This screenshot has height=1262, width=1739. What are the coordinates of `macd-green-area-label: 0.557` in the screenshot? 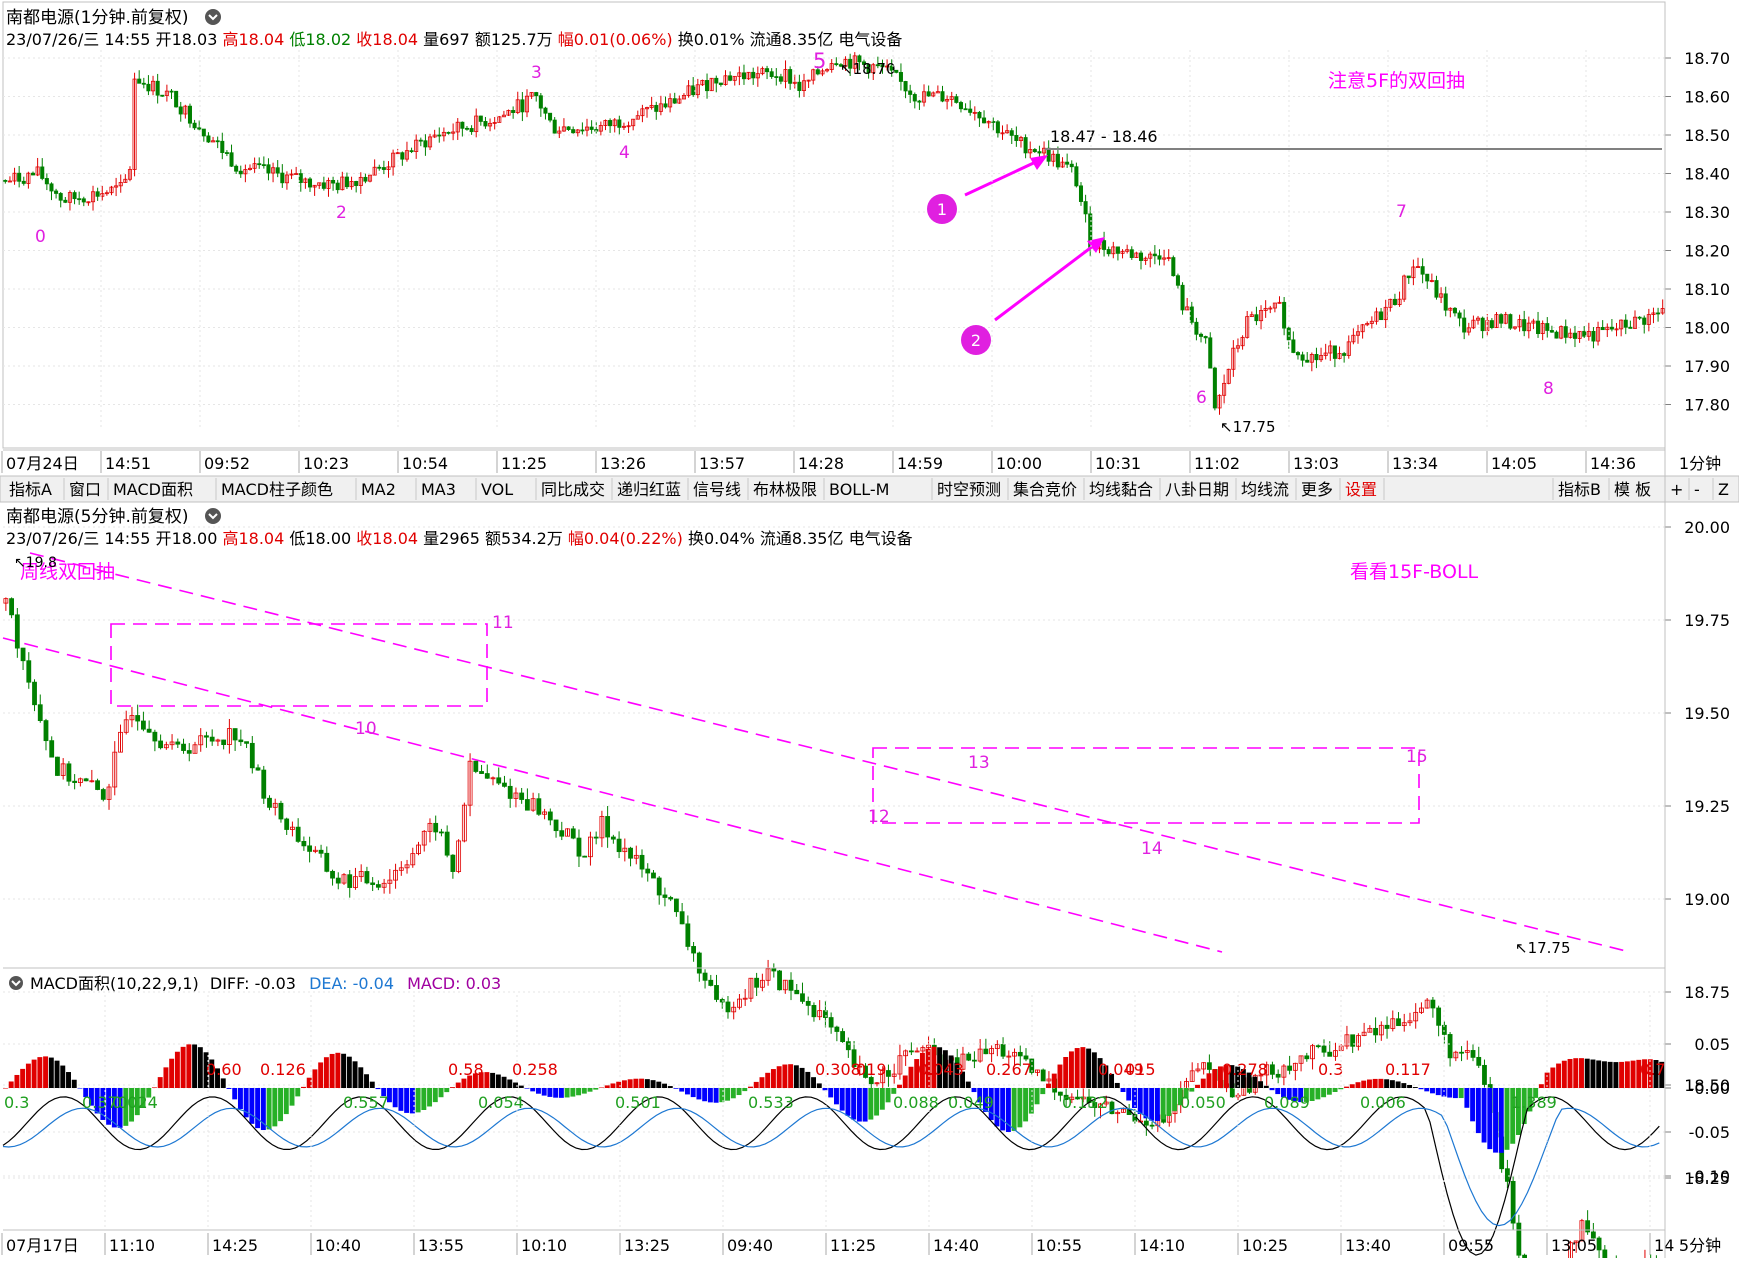 It's located at (366, 1102).